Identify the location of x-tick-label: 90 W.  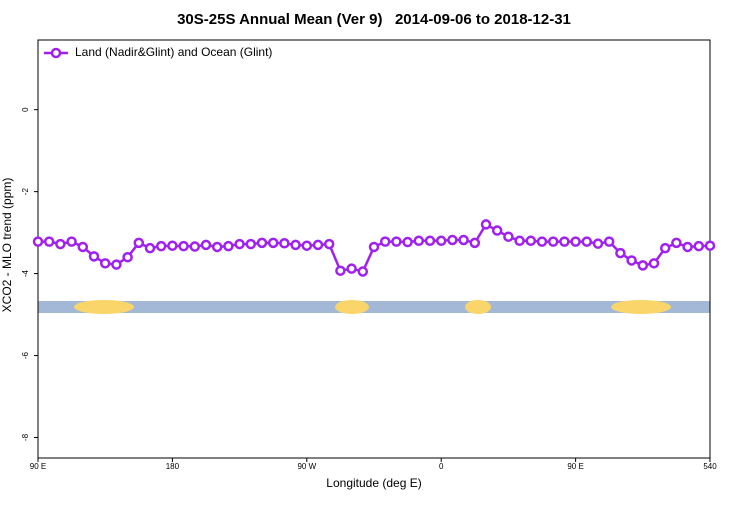
(306, 466).